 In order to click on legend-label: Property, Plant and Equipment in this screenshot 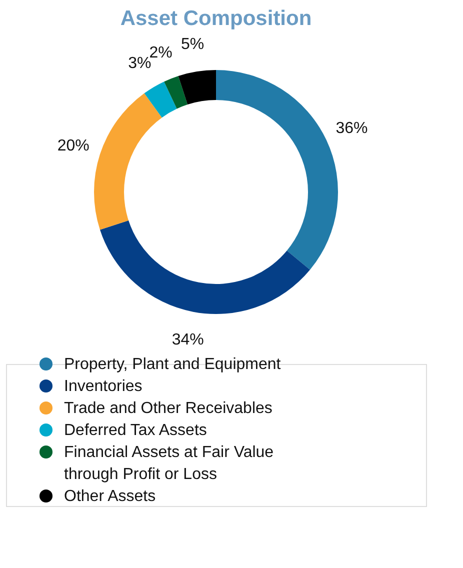, I will do `click(173, 364)`.